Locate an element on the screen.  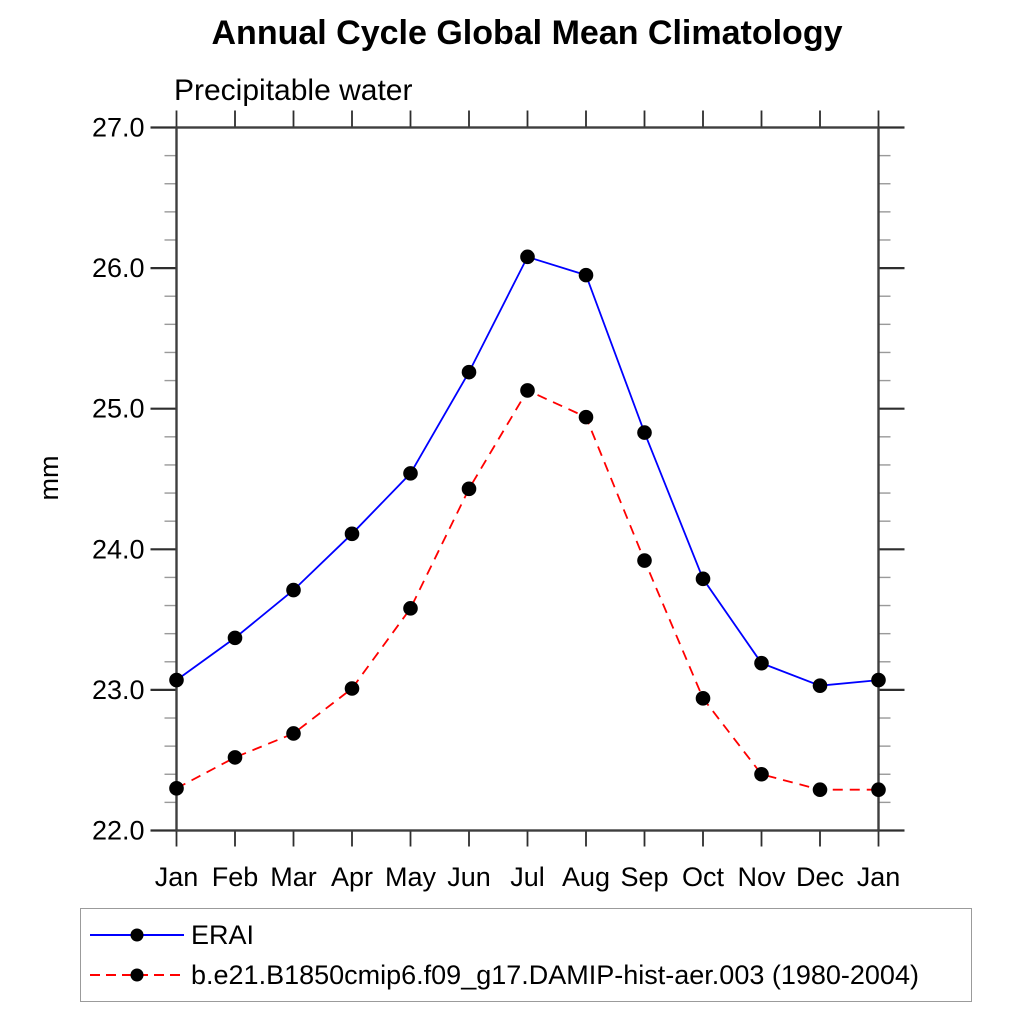
legend-line-sample-erai is located at coordinates (137, 935).